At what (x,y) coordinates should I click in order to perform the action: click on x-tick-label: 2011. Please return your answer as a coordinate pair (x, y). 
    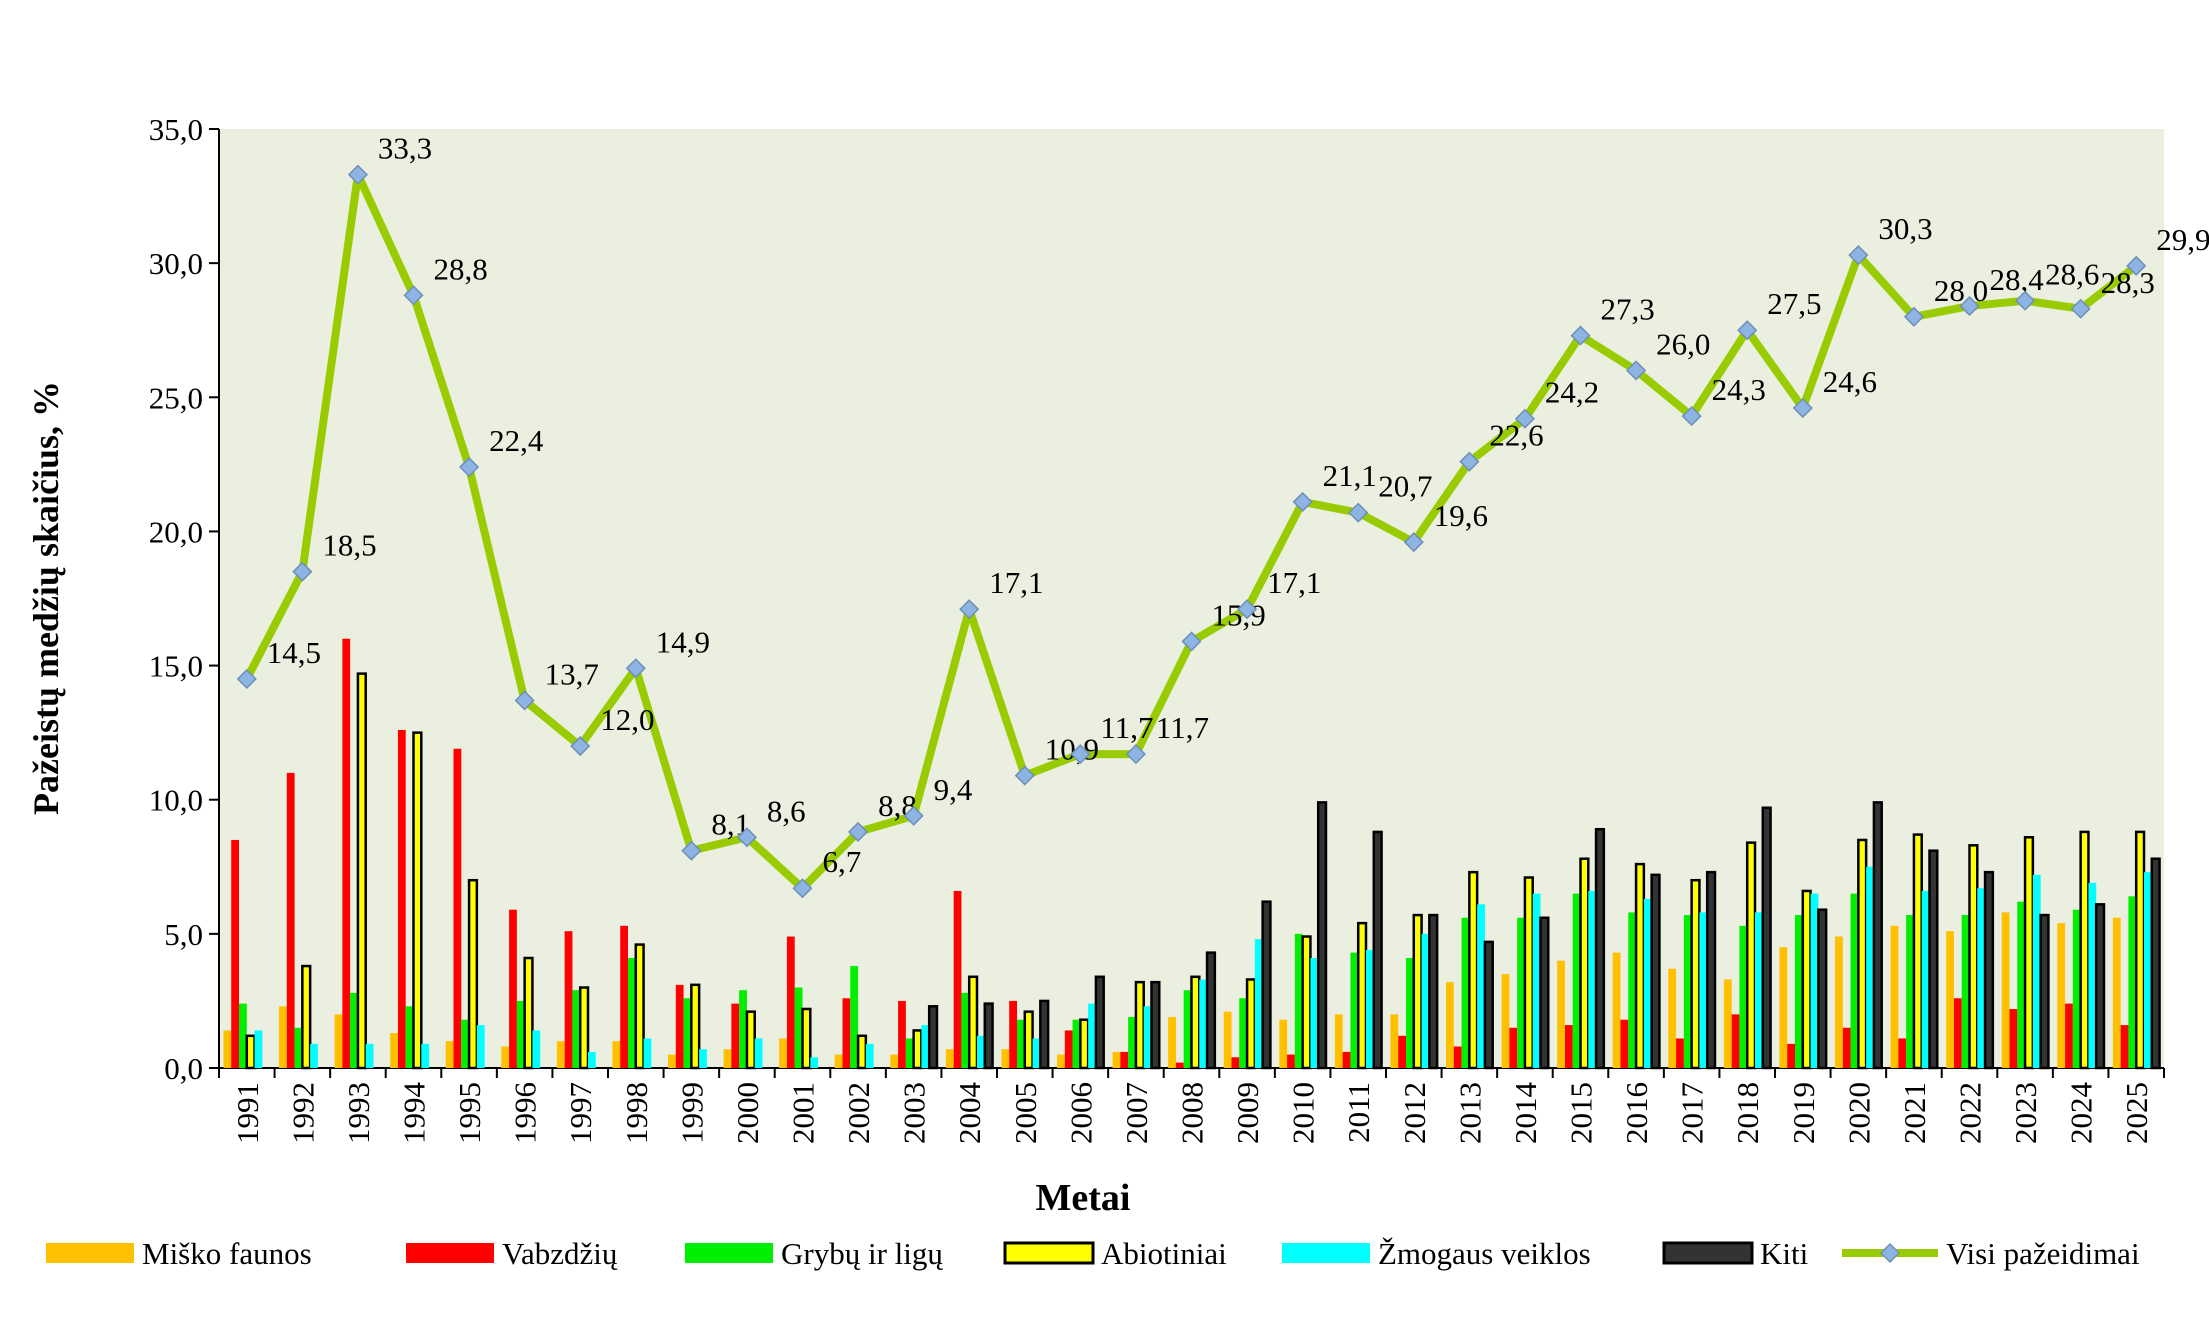
    Looking at the image, I should click on (1358, 1112).